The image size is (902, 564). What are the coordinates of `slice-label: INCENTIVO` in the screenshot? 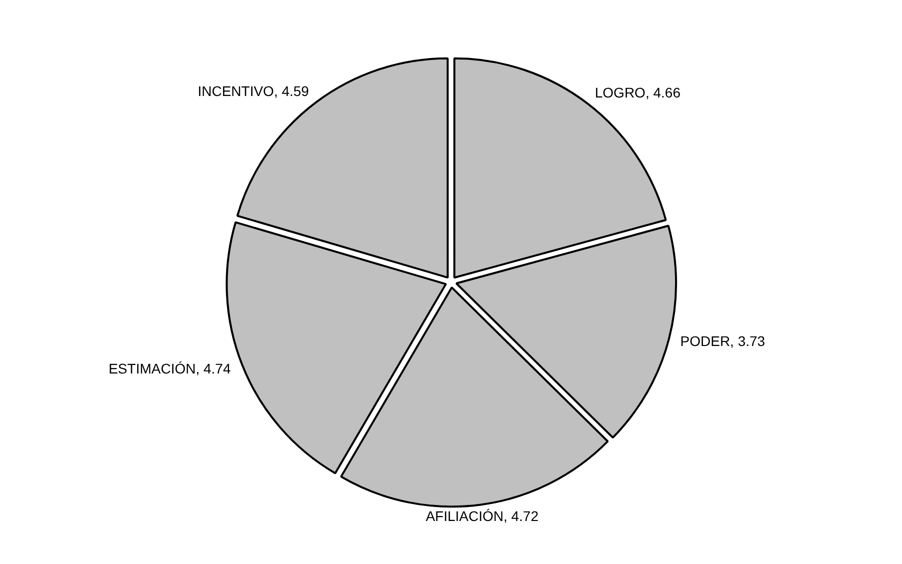 It's located at (236, 91).